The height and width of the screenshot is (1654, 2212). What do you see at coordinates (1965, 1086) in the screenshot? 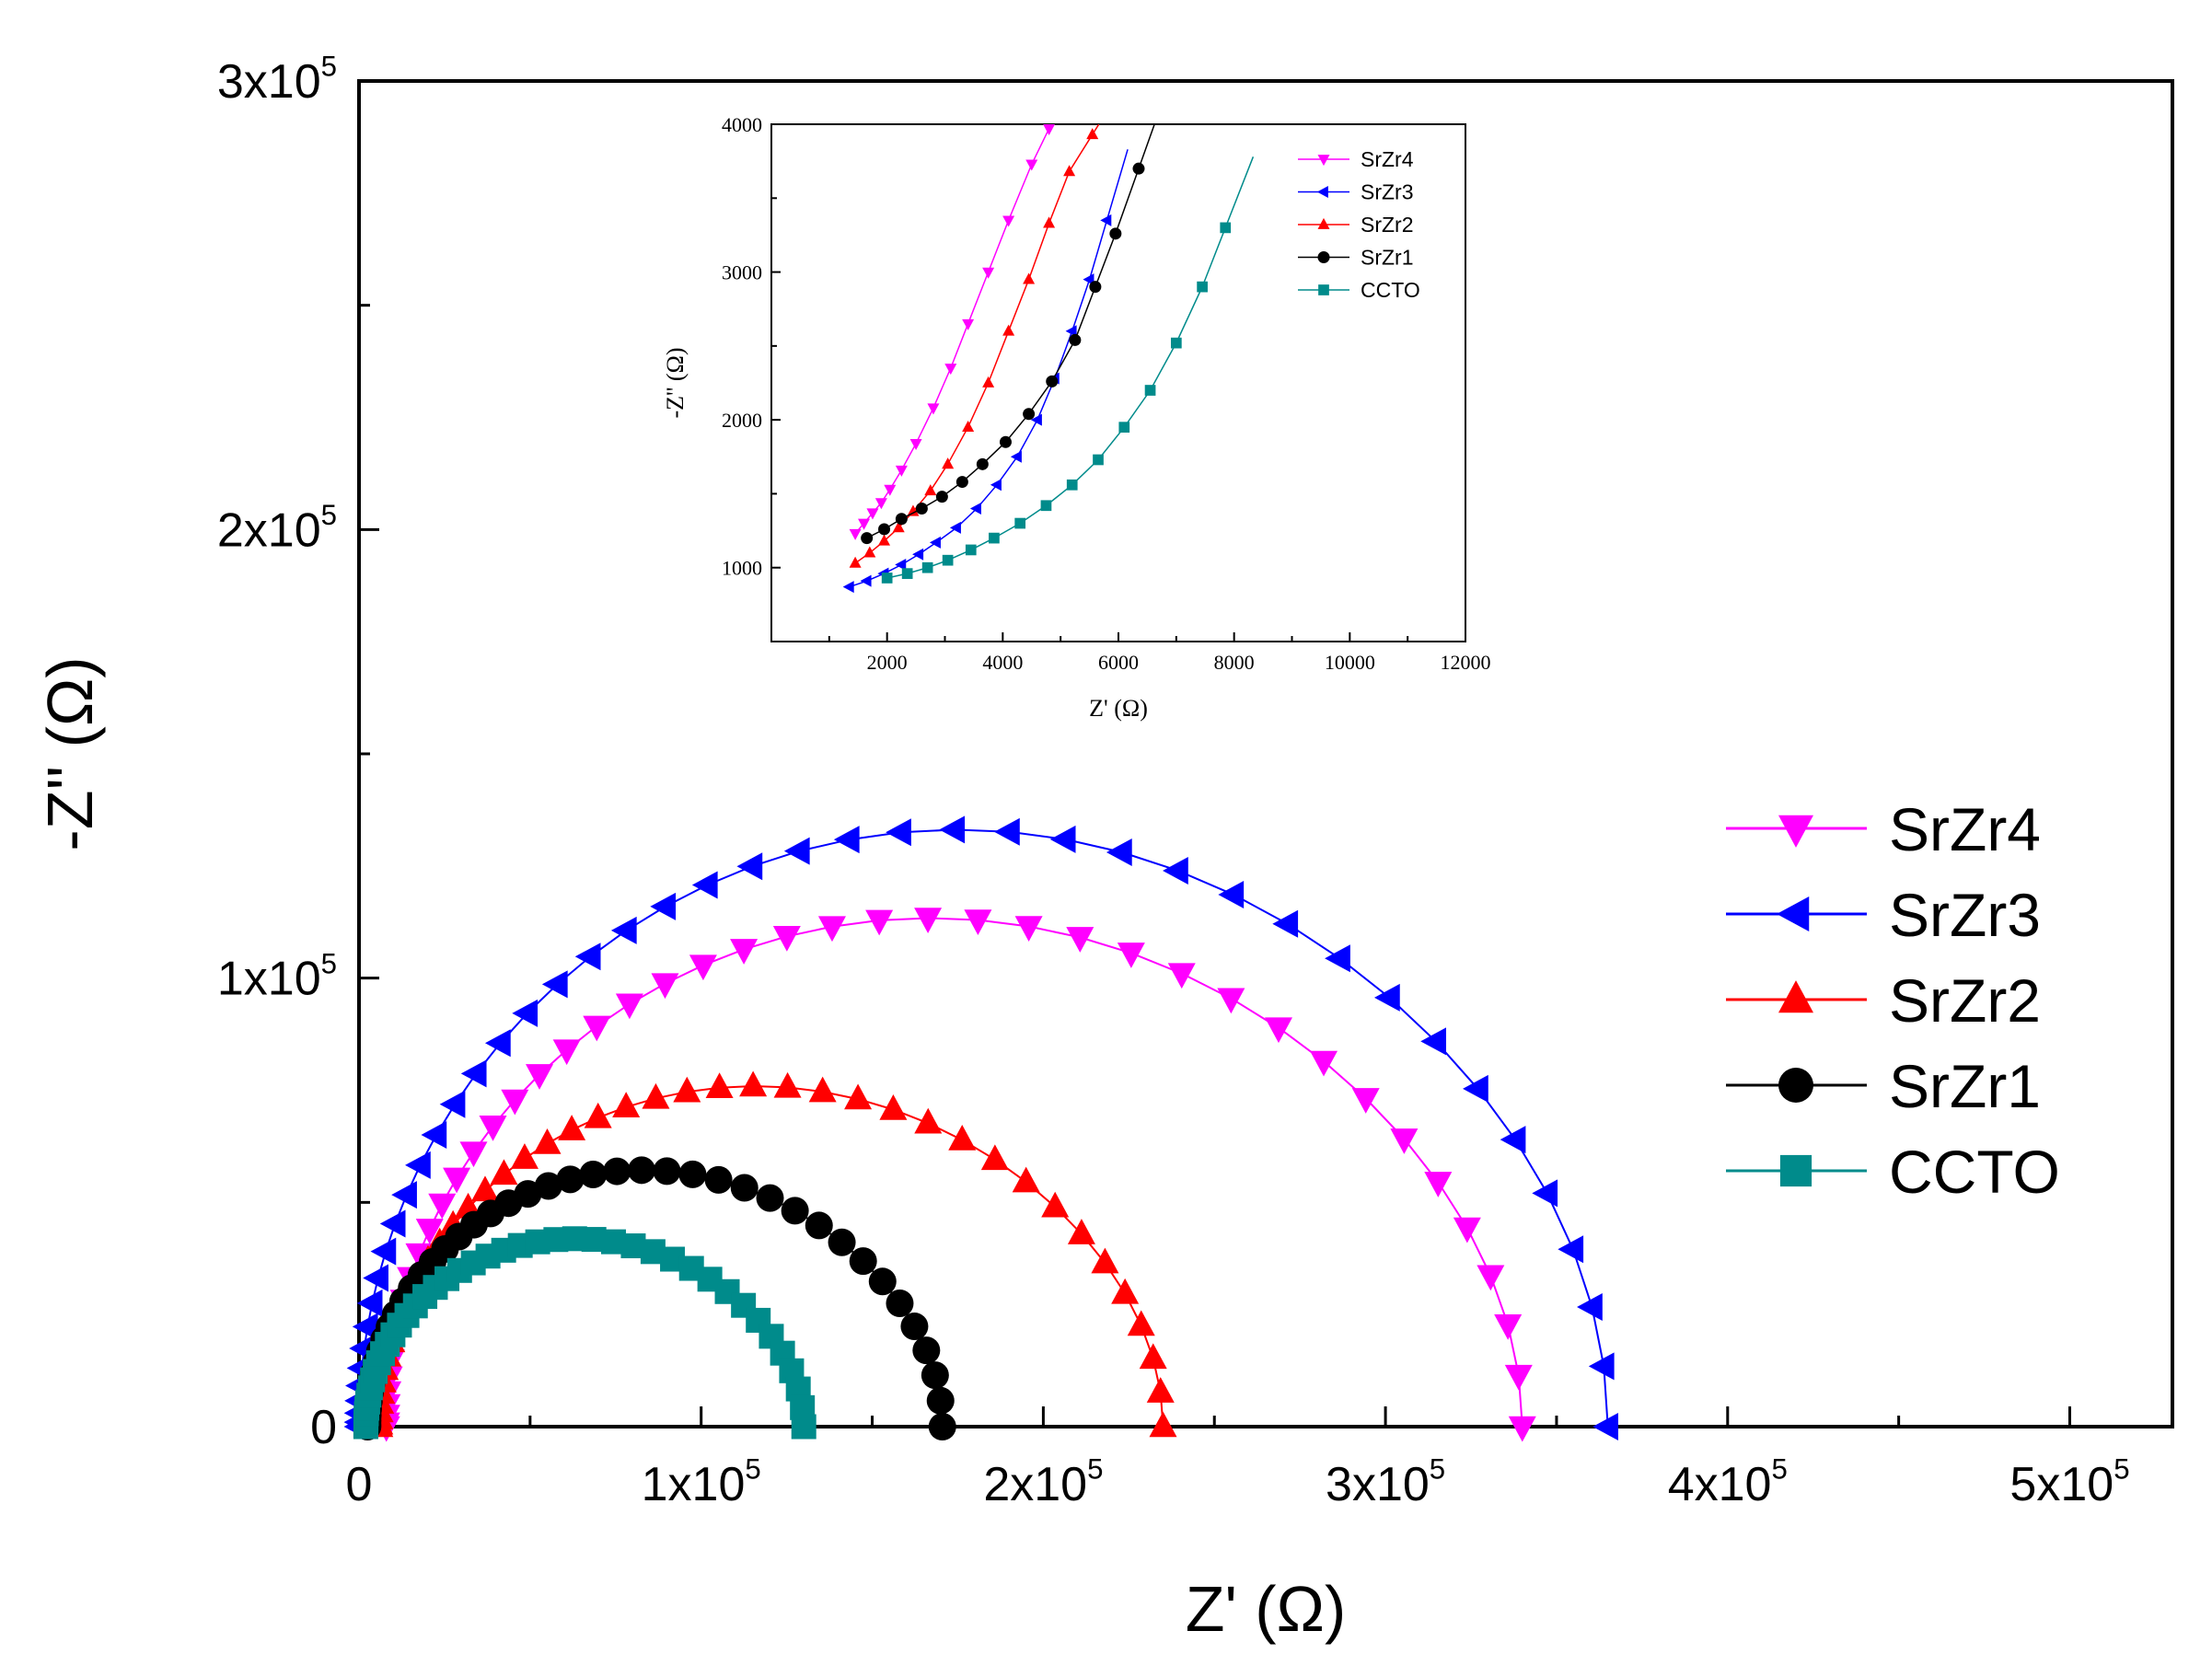
I see `legend-label: SrZr1` at bounding box center [1965, 1086].